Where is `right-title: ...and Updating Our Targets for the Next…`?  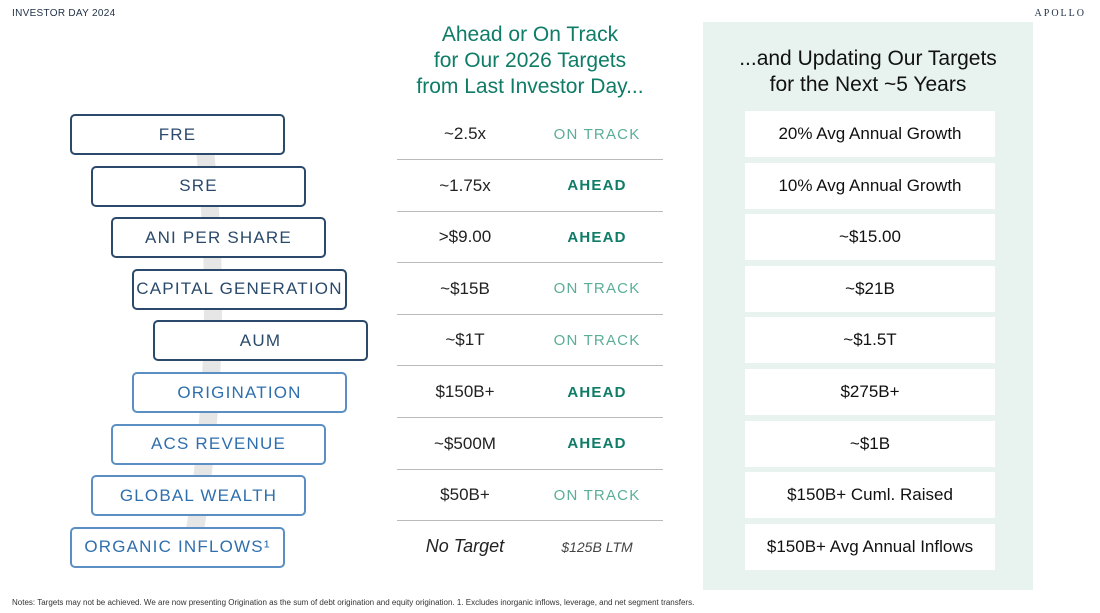 right-title: ...and Updating Our Targets for the Next… is located at coordinates (868, 72).